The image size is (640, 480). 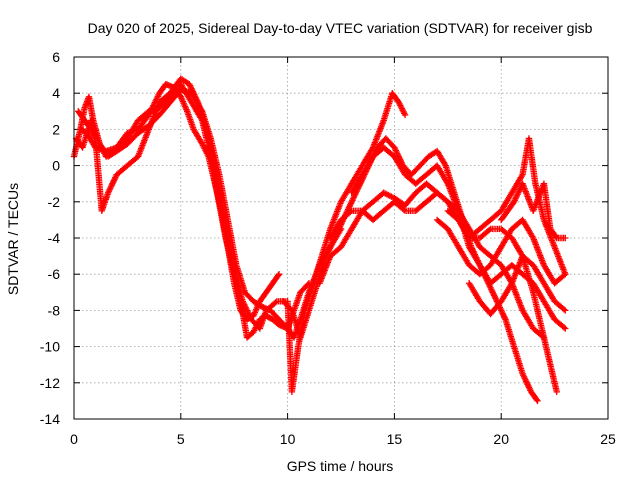 What do you see at coordinates (50, 347) in the screenshot?
I see `y-tick-label: -10` at bounding box center [50, 347].